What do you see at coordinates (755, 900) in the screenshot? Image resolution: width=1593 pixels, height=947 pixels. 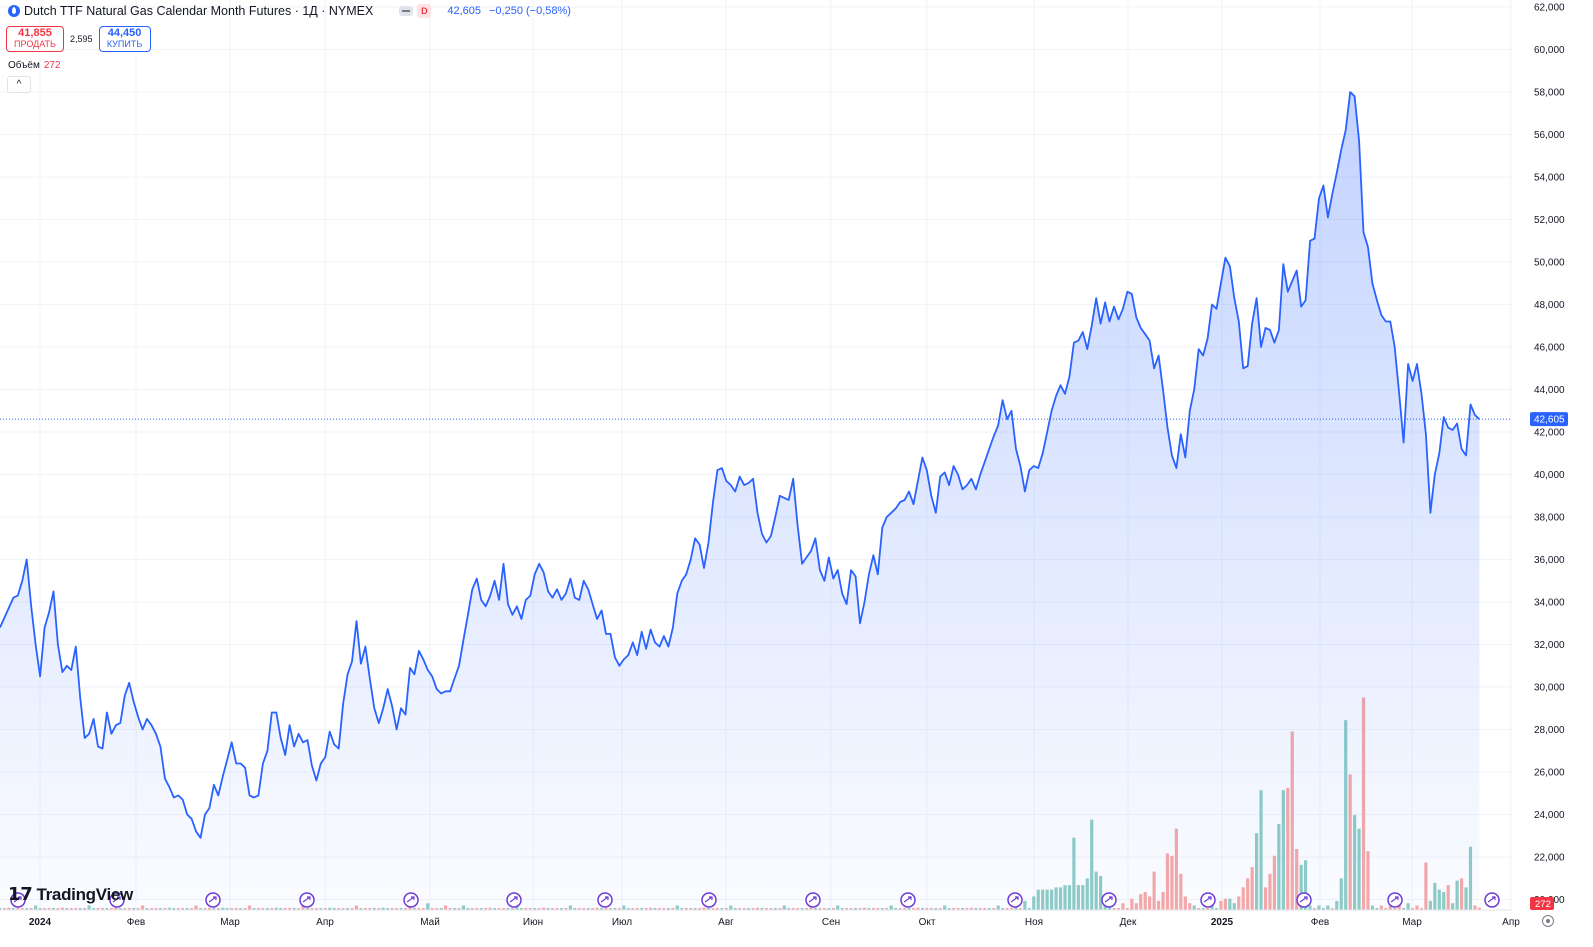 I see `events-row` at bounding box center [755, 900].